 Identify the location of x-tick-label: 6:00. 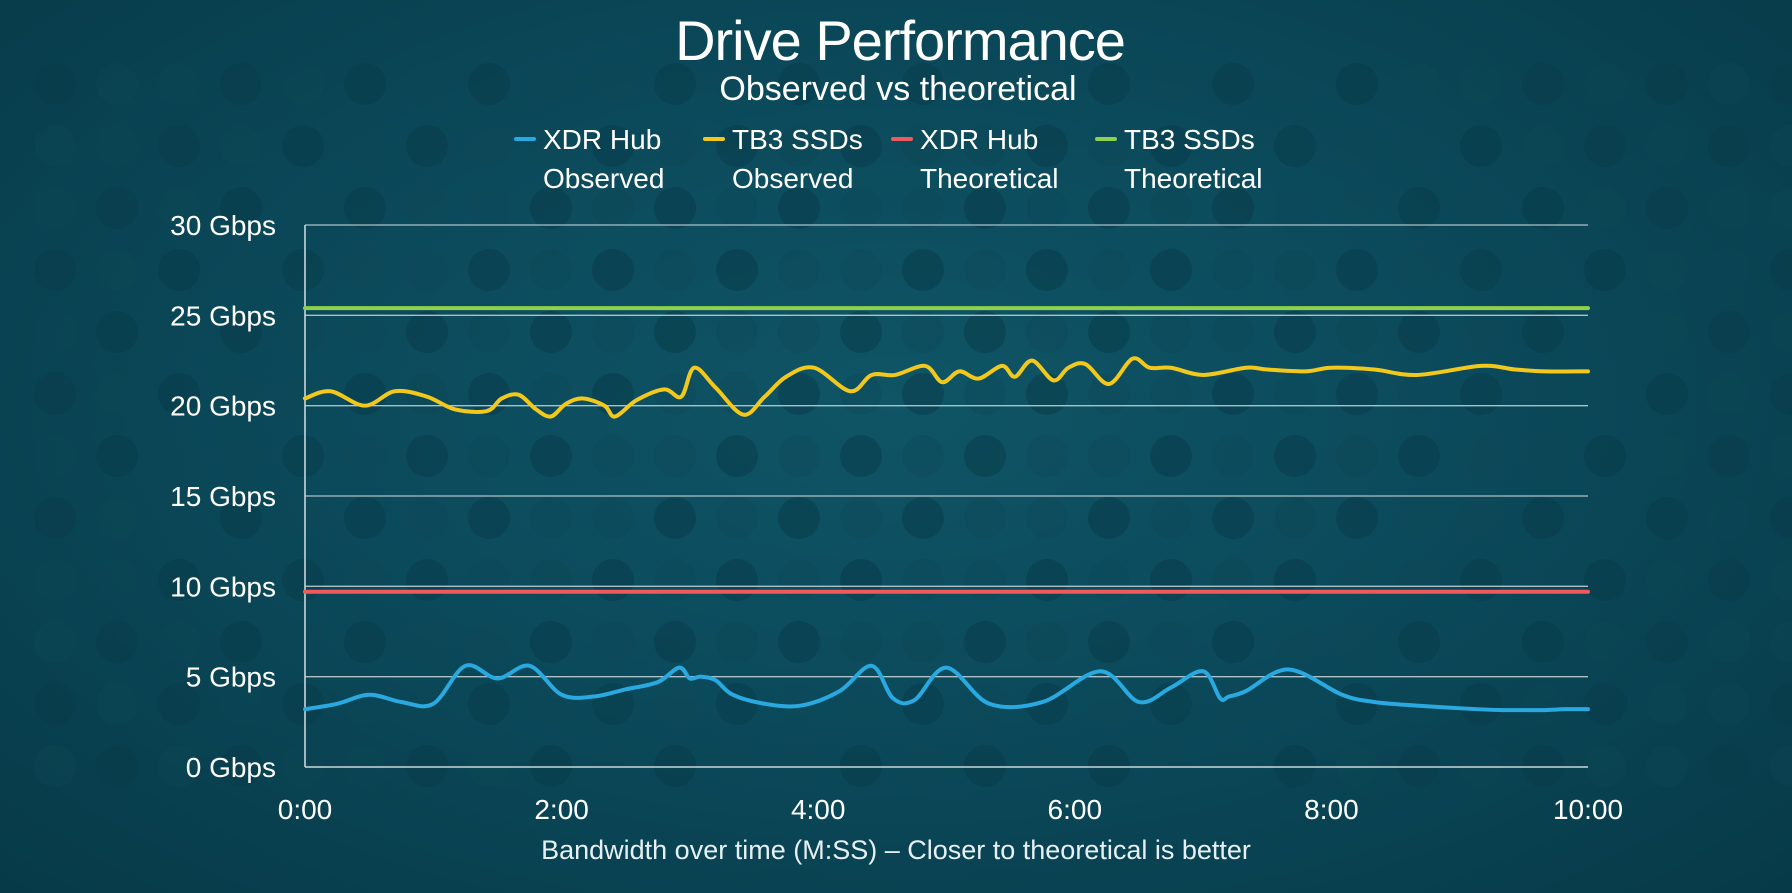
(1075, 809).